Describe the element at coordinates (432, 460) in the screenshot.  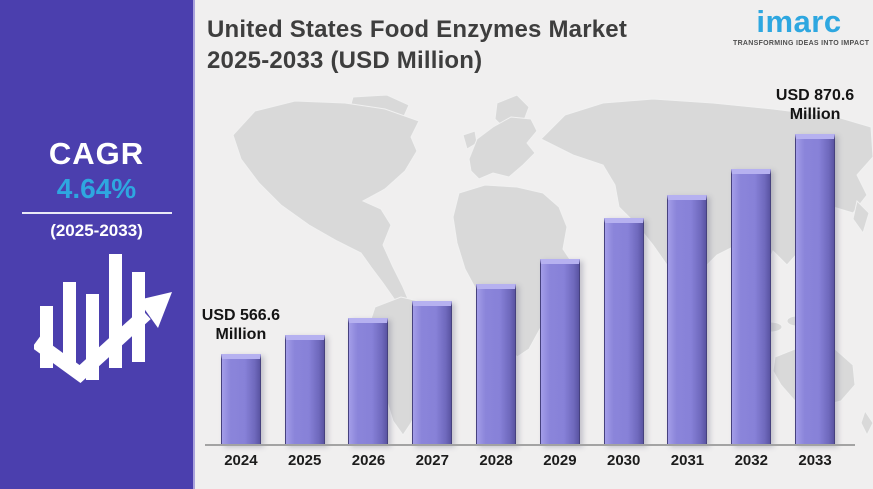
I see `year-label-2027: 2027` at that location.